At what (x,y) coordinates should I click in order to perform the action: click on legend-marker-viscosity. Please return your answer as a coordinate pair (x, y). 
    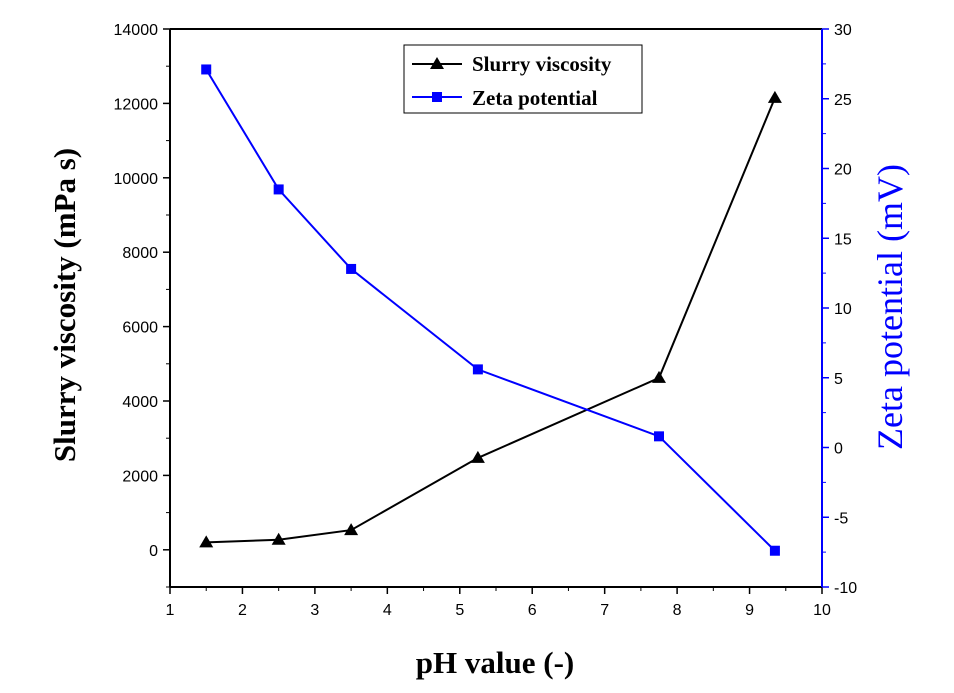
    Looking at the image, I should click on (437, 63).